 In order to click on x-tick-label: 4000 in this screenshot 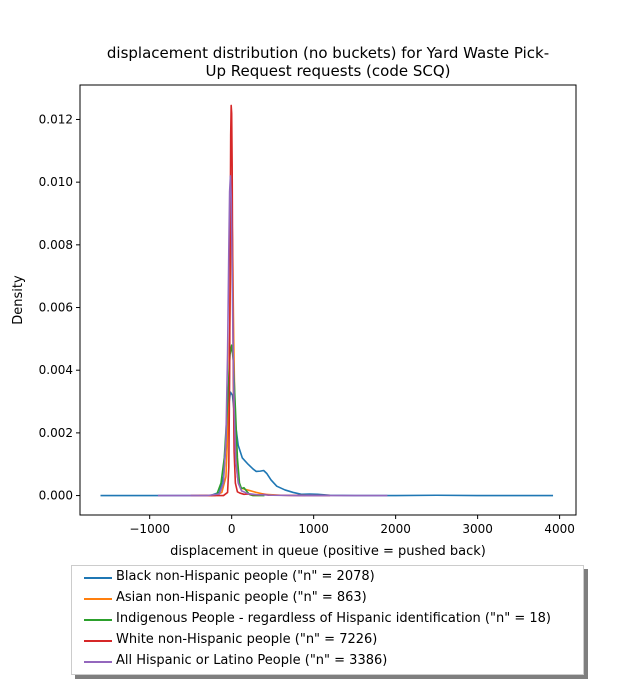, I will do `click(559, 529)`.